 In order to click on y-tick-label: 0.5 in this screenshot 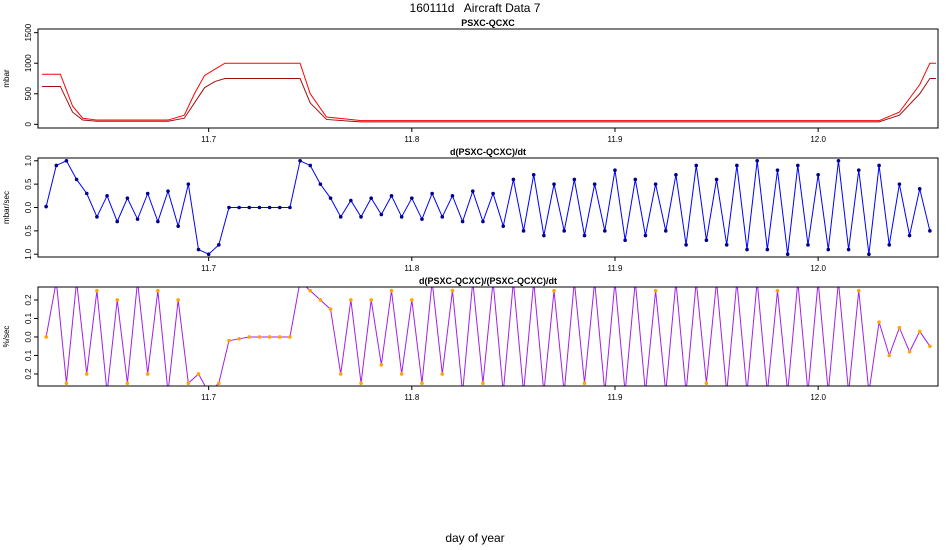, I will do `click(28, 184)`.